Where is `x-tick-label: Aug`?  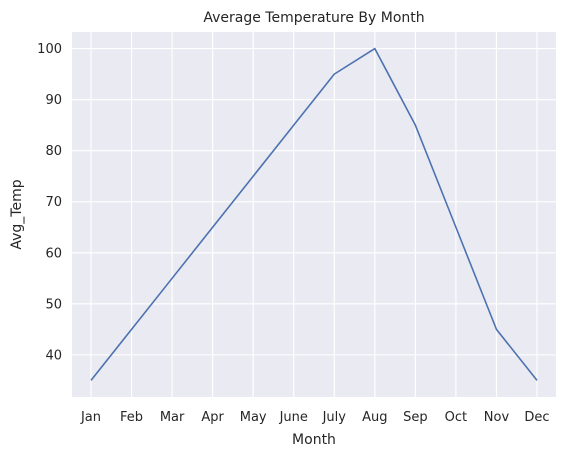
x-tick-label: Aug is located at coordinates (374, 417).